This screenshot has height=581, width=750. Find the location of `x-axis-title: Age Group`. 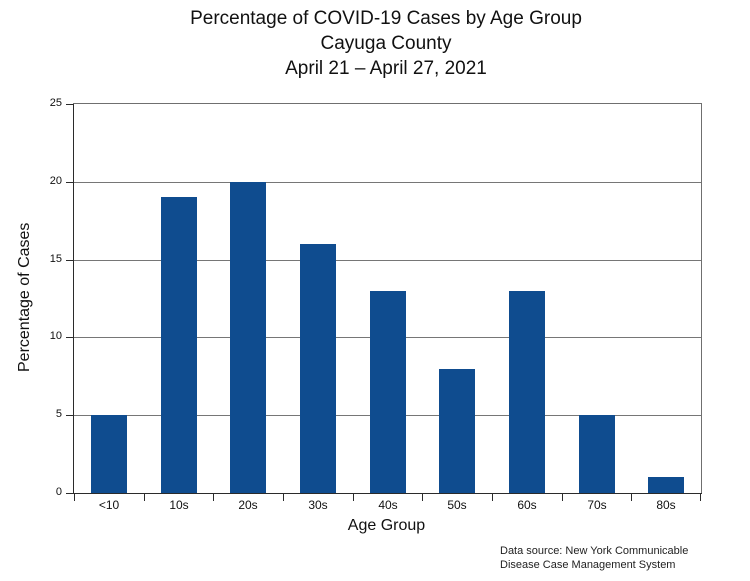

x-axis-title: Age Group is located at coordinates (386, 525).